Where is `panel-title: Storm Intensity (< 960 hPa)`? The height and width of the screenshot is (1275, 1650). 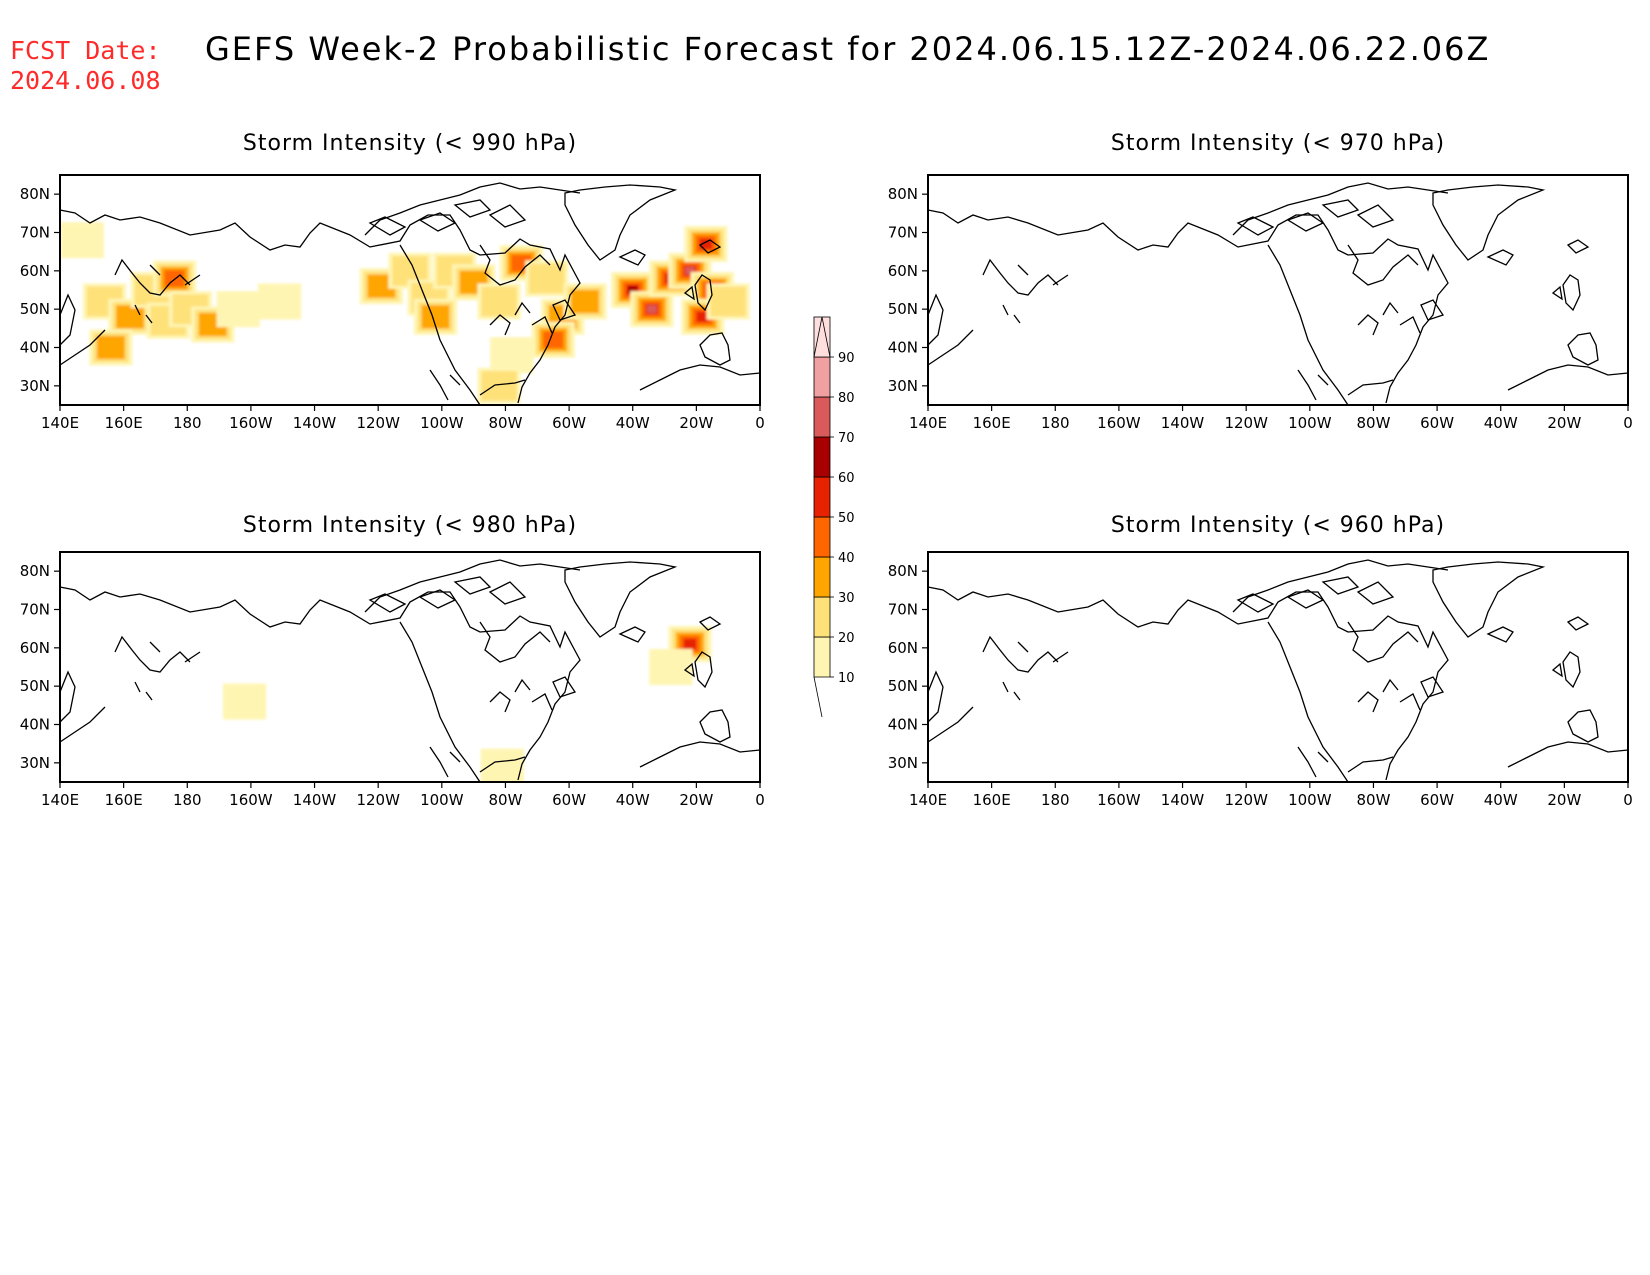 panel-title: Storm Intensity (< 960 hPa) is located at coordinates (1278, 525).